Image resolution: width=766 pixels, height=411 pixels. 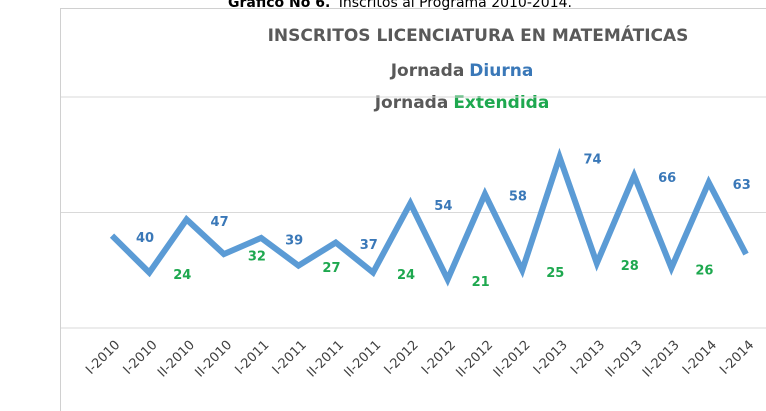 I want to click on data-label: 74, so click(x=592, y=160).